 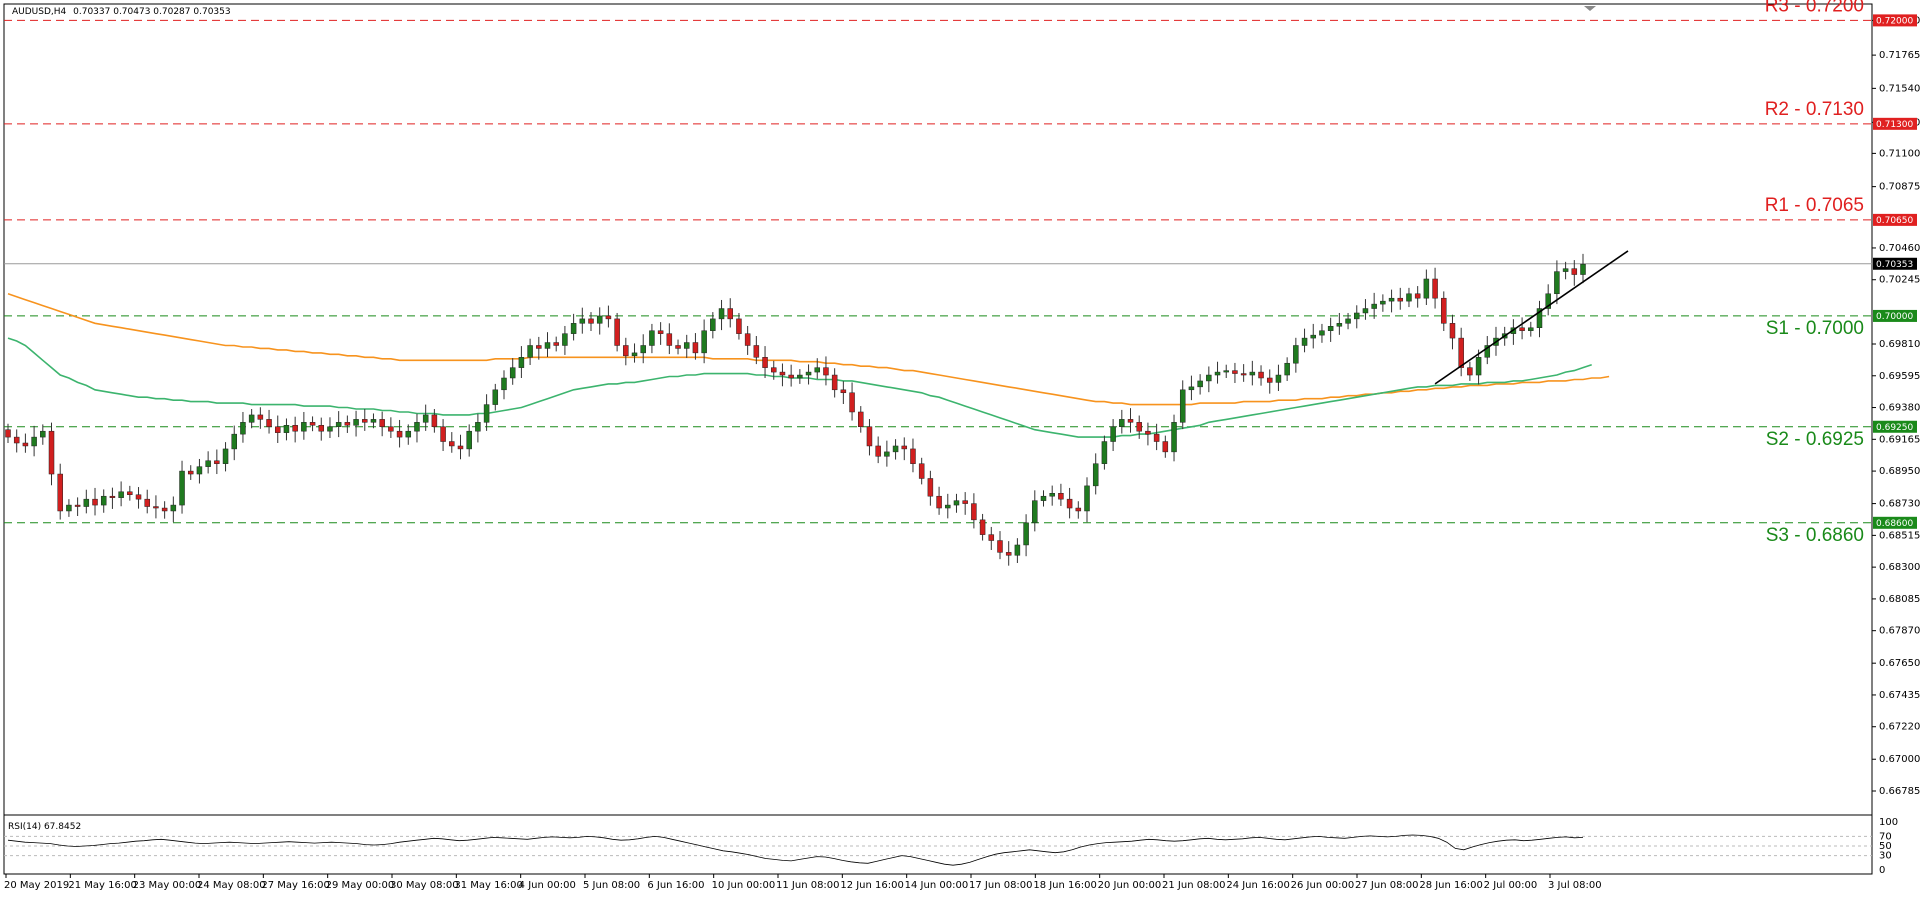 I want to click on chevron-down-icon, so click(x=1590, y=8).